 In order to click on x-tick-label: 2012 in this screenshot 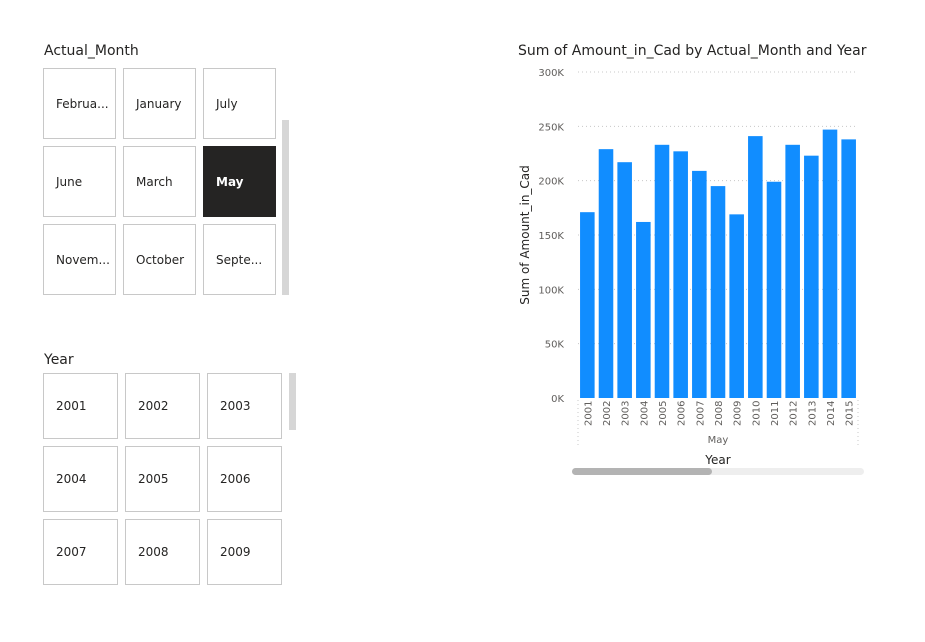, I will do `click(794, 413)`.